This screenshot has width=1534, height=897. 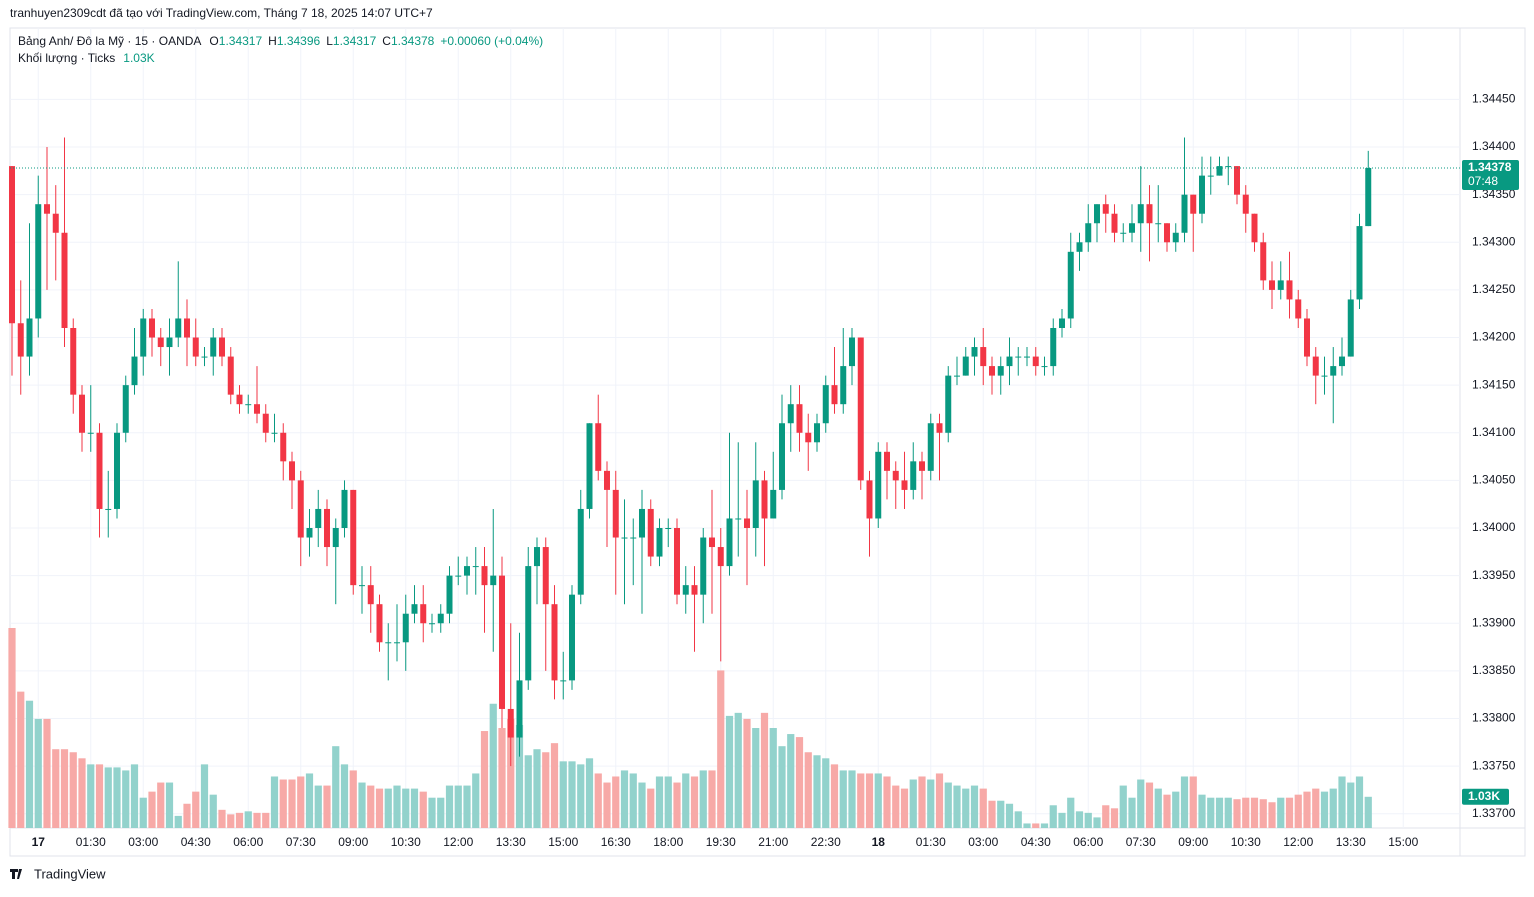 What do you see at coordinates (1494, 480) in the screenshot?
I see `y-tick-label: 1.34050` at bounding box center [1494, 480].